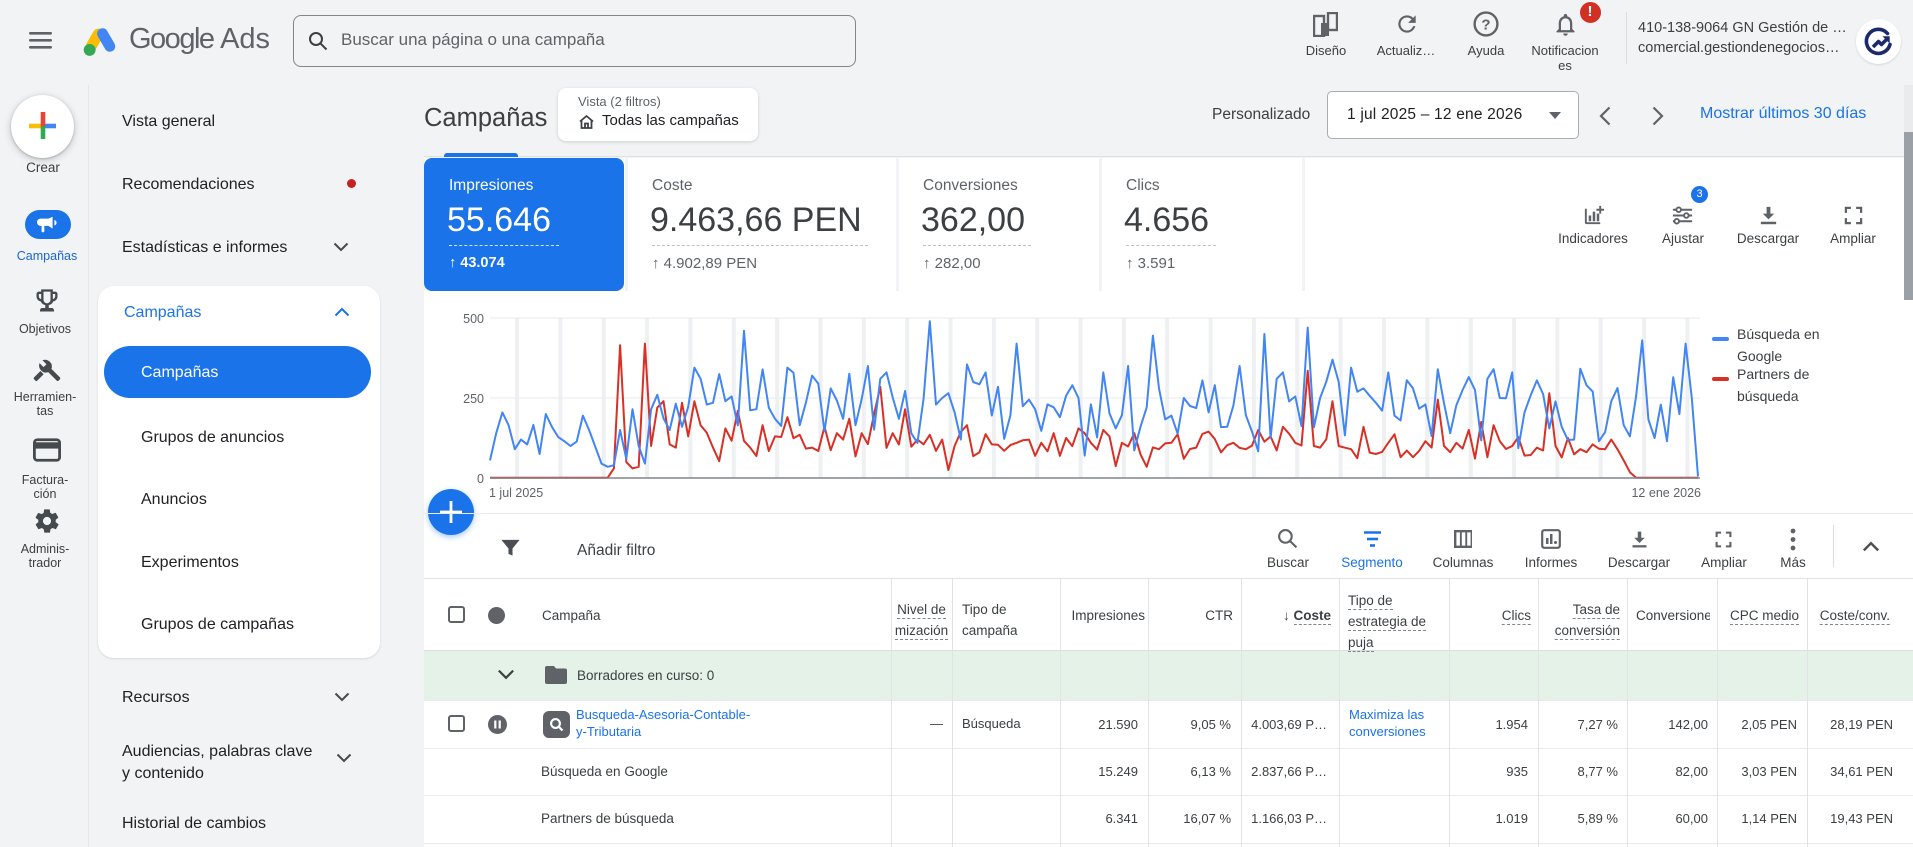  I want to click on svg-text: 250, so click(473, 399).